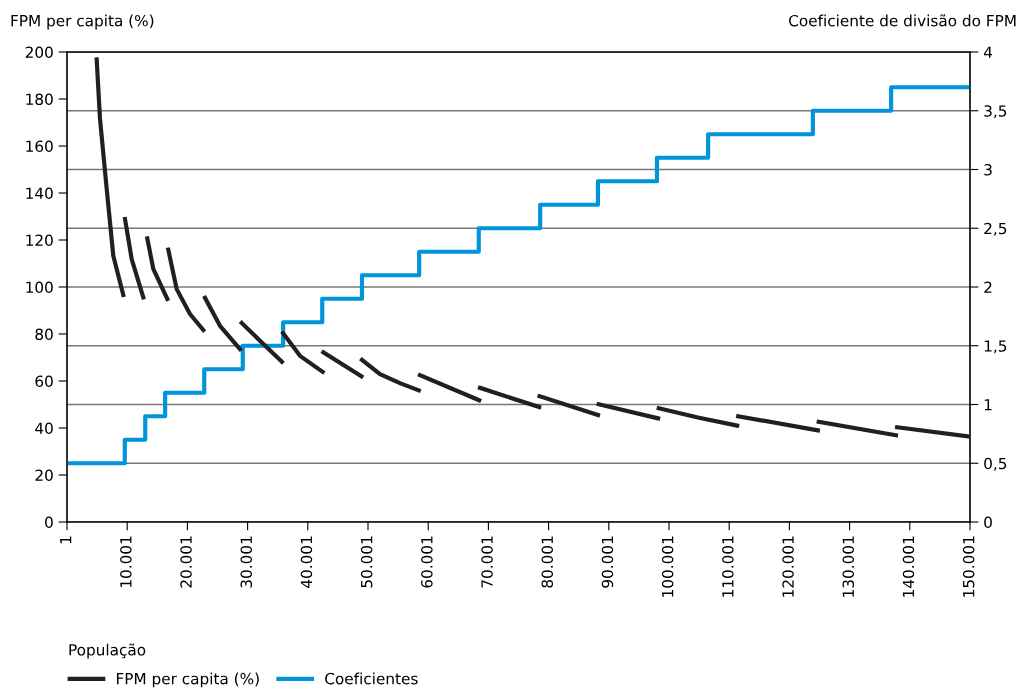 This screenshot has height=695, width=1027. What do you see at coordinates (848, 566) in the screenshot?
I see `x-tick-label: 130.001` at bounding box center [848, 566].